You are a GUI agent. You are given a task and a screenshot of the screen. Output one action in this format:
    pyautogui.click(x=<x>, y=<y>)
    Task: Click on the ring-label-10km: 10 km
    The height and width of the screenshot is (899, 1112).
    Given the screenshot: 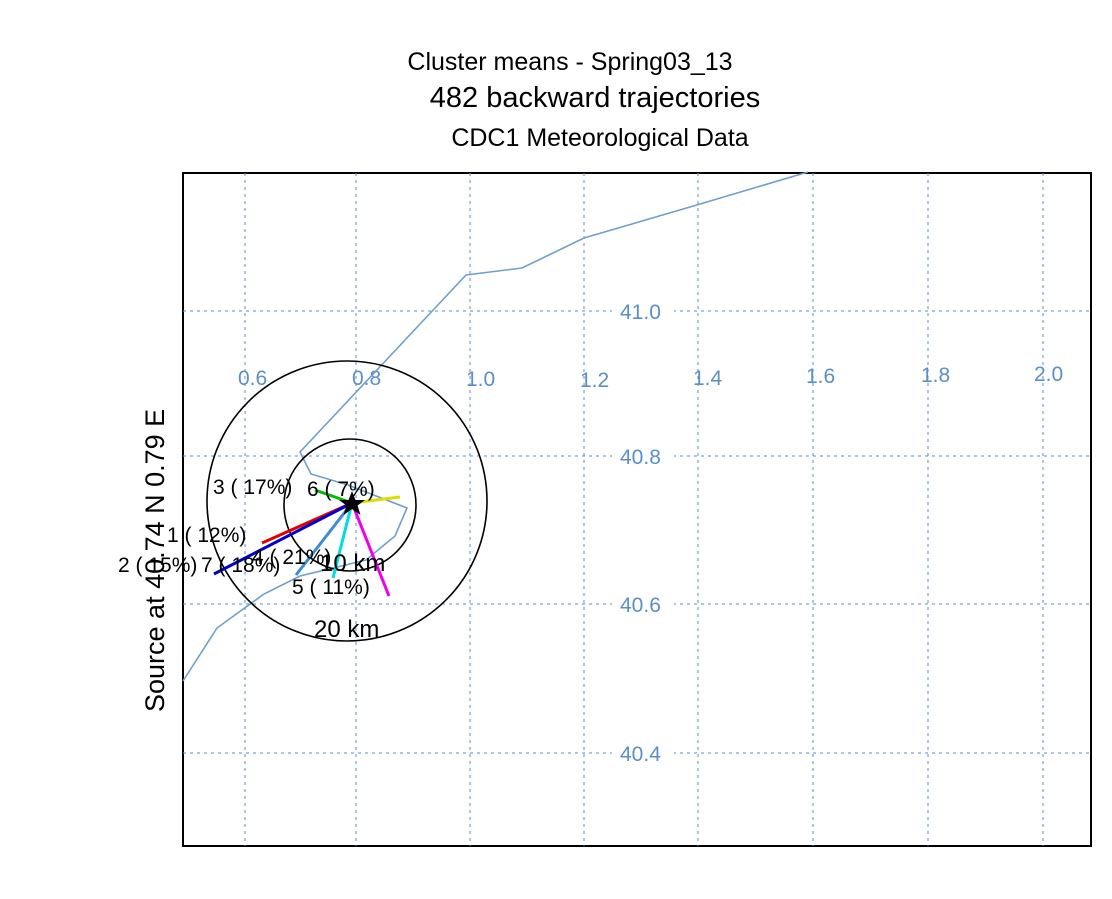 What is the action you would take?
    pyautogui.click(x=352, y=563)
    